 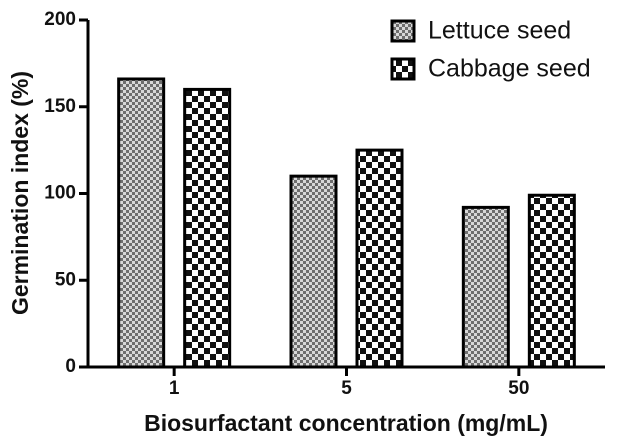 I want to click on y-tick-label: 0, so click(x=70, y=366).